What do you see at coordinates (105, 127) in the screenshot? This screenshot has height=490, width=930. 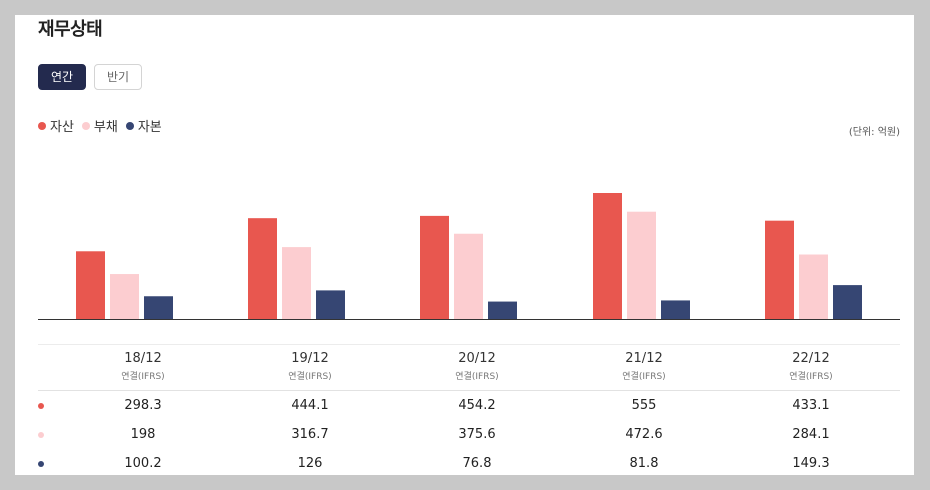 I see `legend-liabilities-label: 부채` at bounding box center [105, 127].